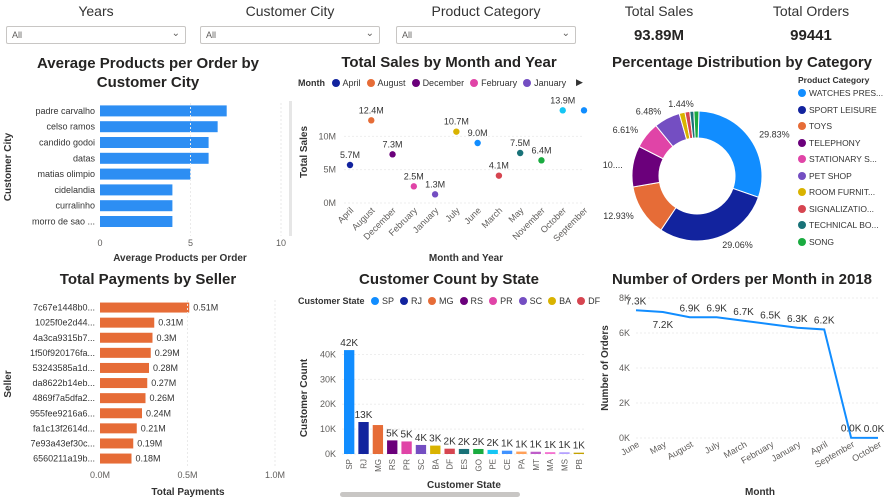  I want to click on data-label: 0.29M, so click(167, 353).